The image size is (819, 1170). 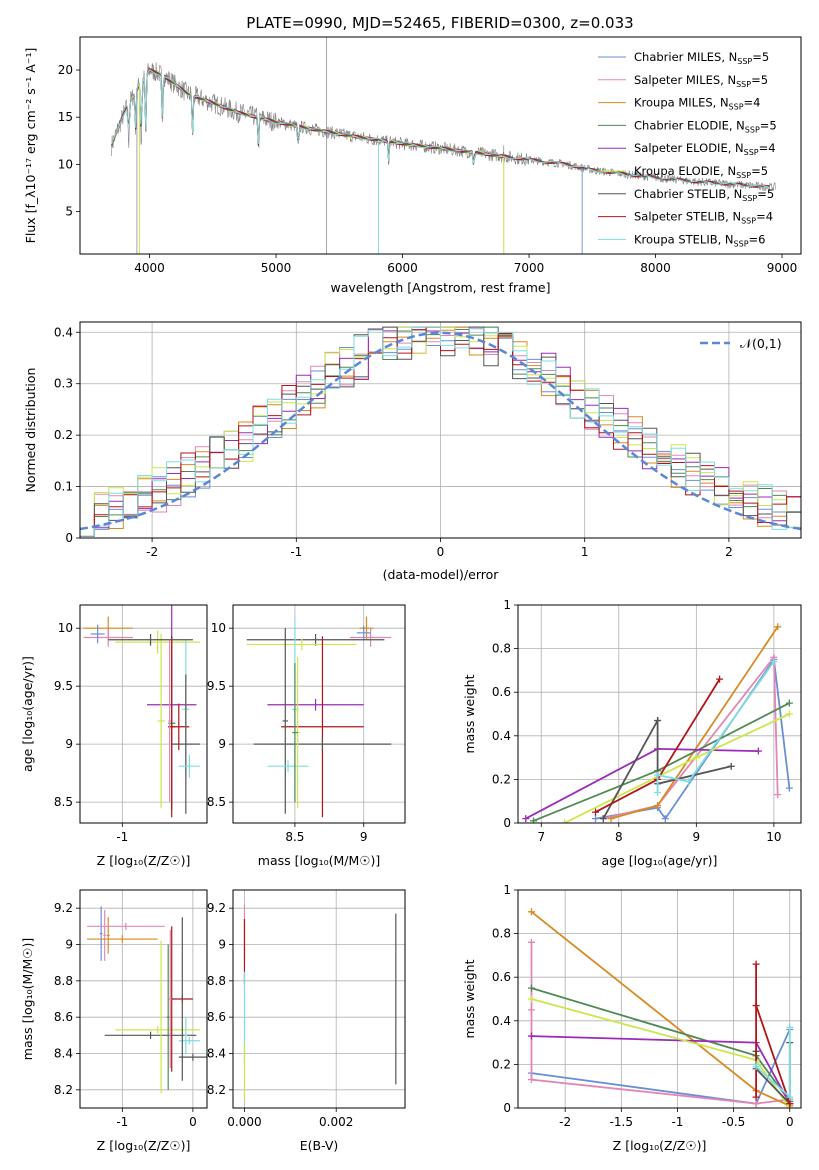 I want to click on y-tick-label: 0.1, so click(x=63, y=487).